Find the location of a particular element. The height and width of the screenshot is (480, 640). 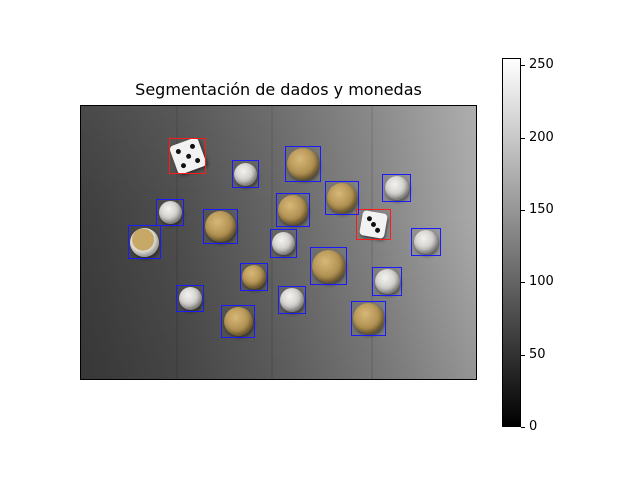

figure-title: Segmentación de dados y monedas is located at coordinates (278, 89).